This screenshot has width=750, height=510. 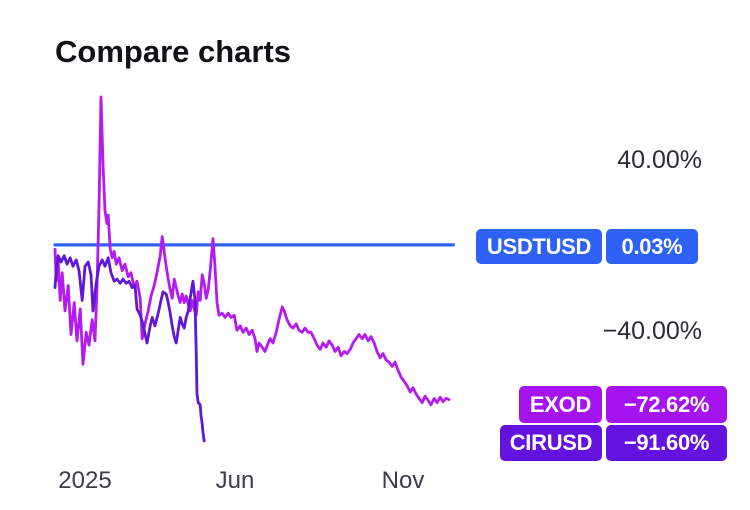 I want to click on y-axis-tick-bottom: −40.00%, so click(x=652, y=331).